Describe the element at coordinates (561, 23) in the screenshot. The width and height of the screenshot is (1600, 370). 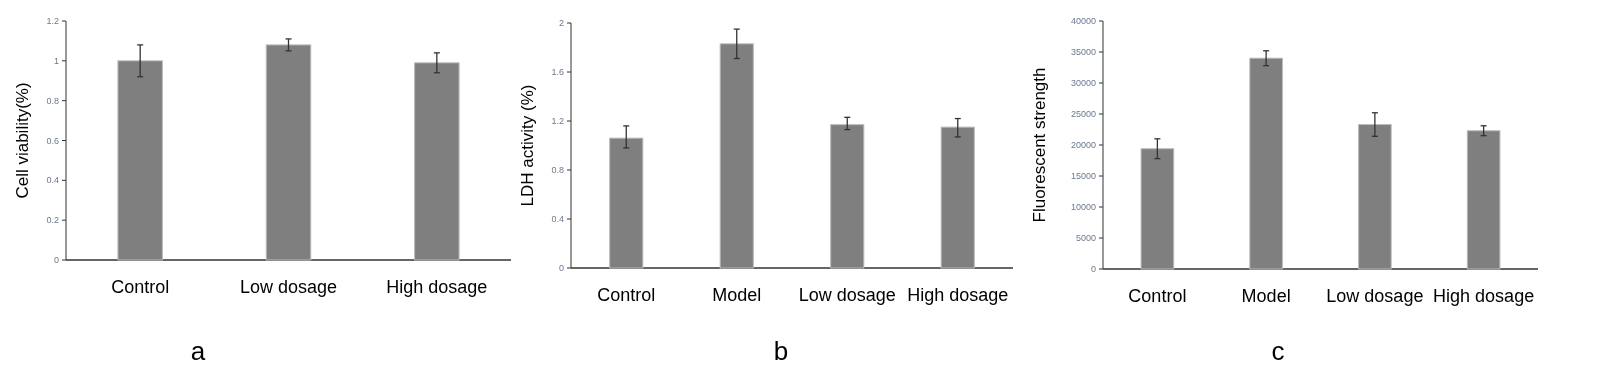
I see `y-tick-label: 2` at that location.